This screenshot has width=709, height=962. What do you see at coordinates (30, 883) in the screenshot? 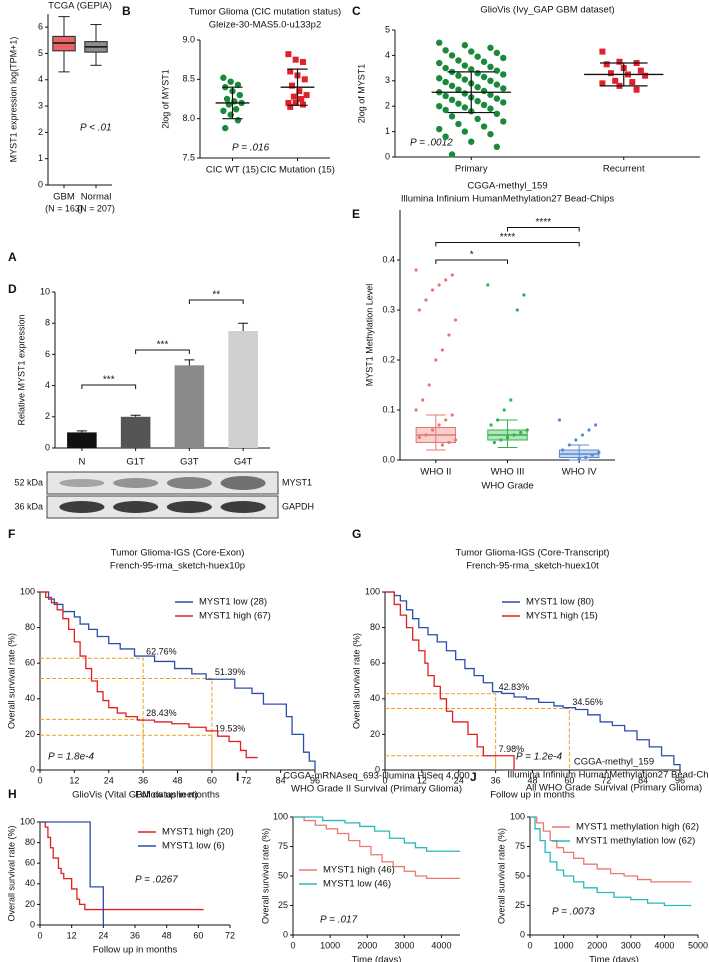
I see `y-tick-label: 40` at bounding box center [30, 883].